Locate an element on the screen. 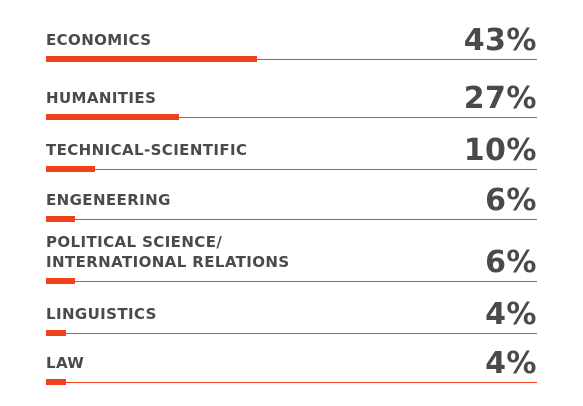  value-label: 27% is located at coordinates (500, 98).